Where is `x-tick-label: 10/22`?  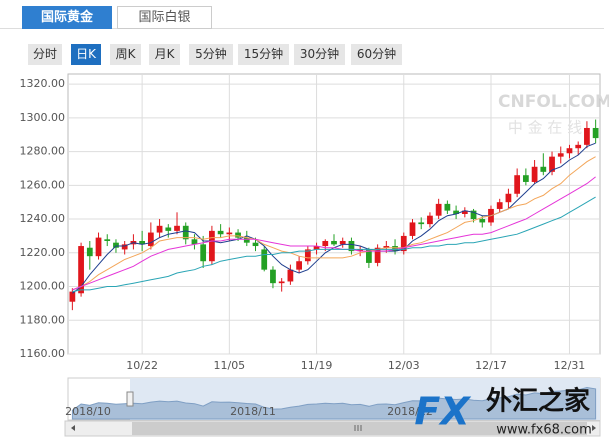
x-tick-label: 10/22 is located at coordinates (142, 365).